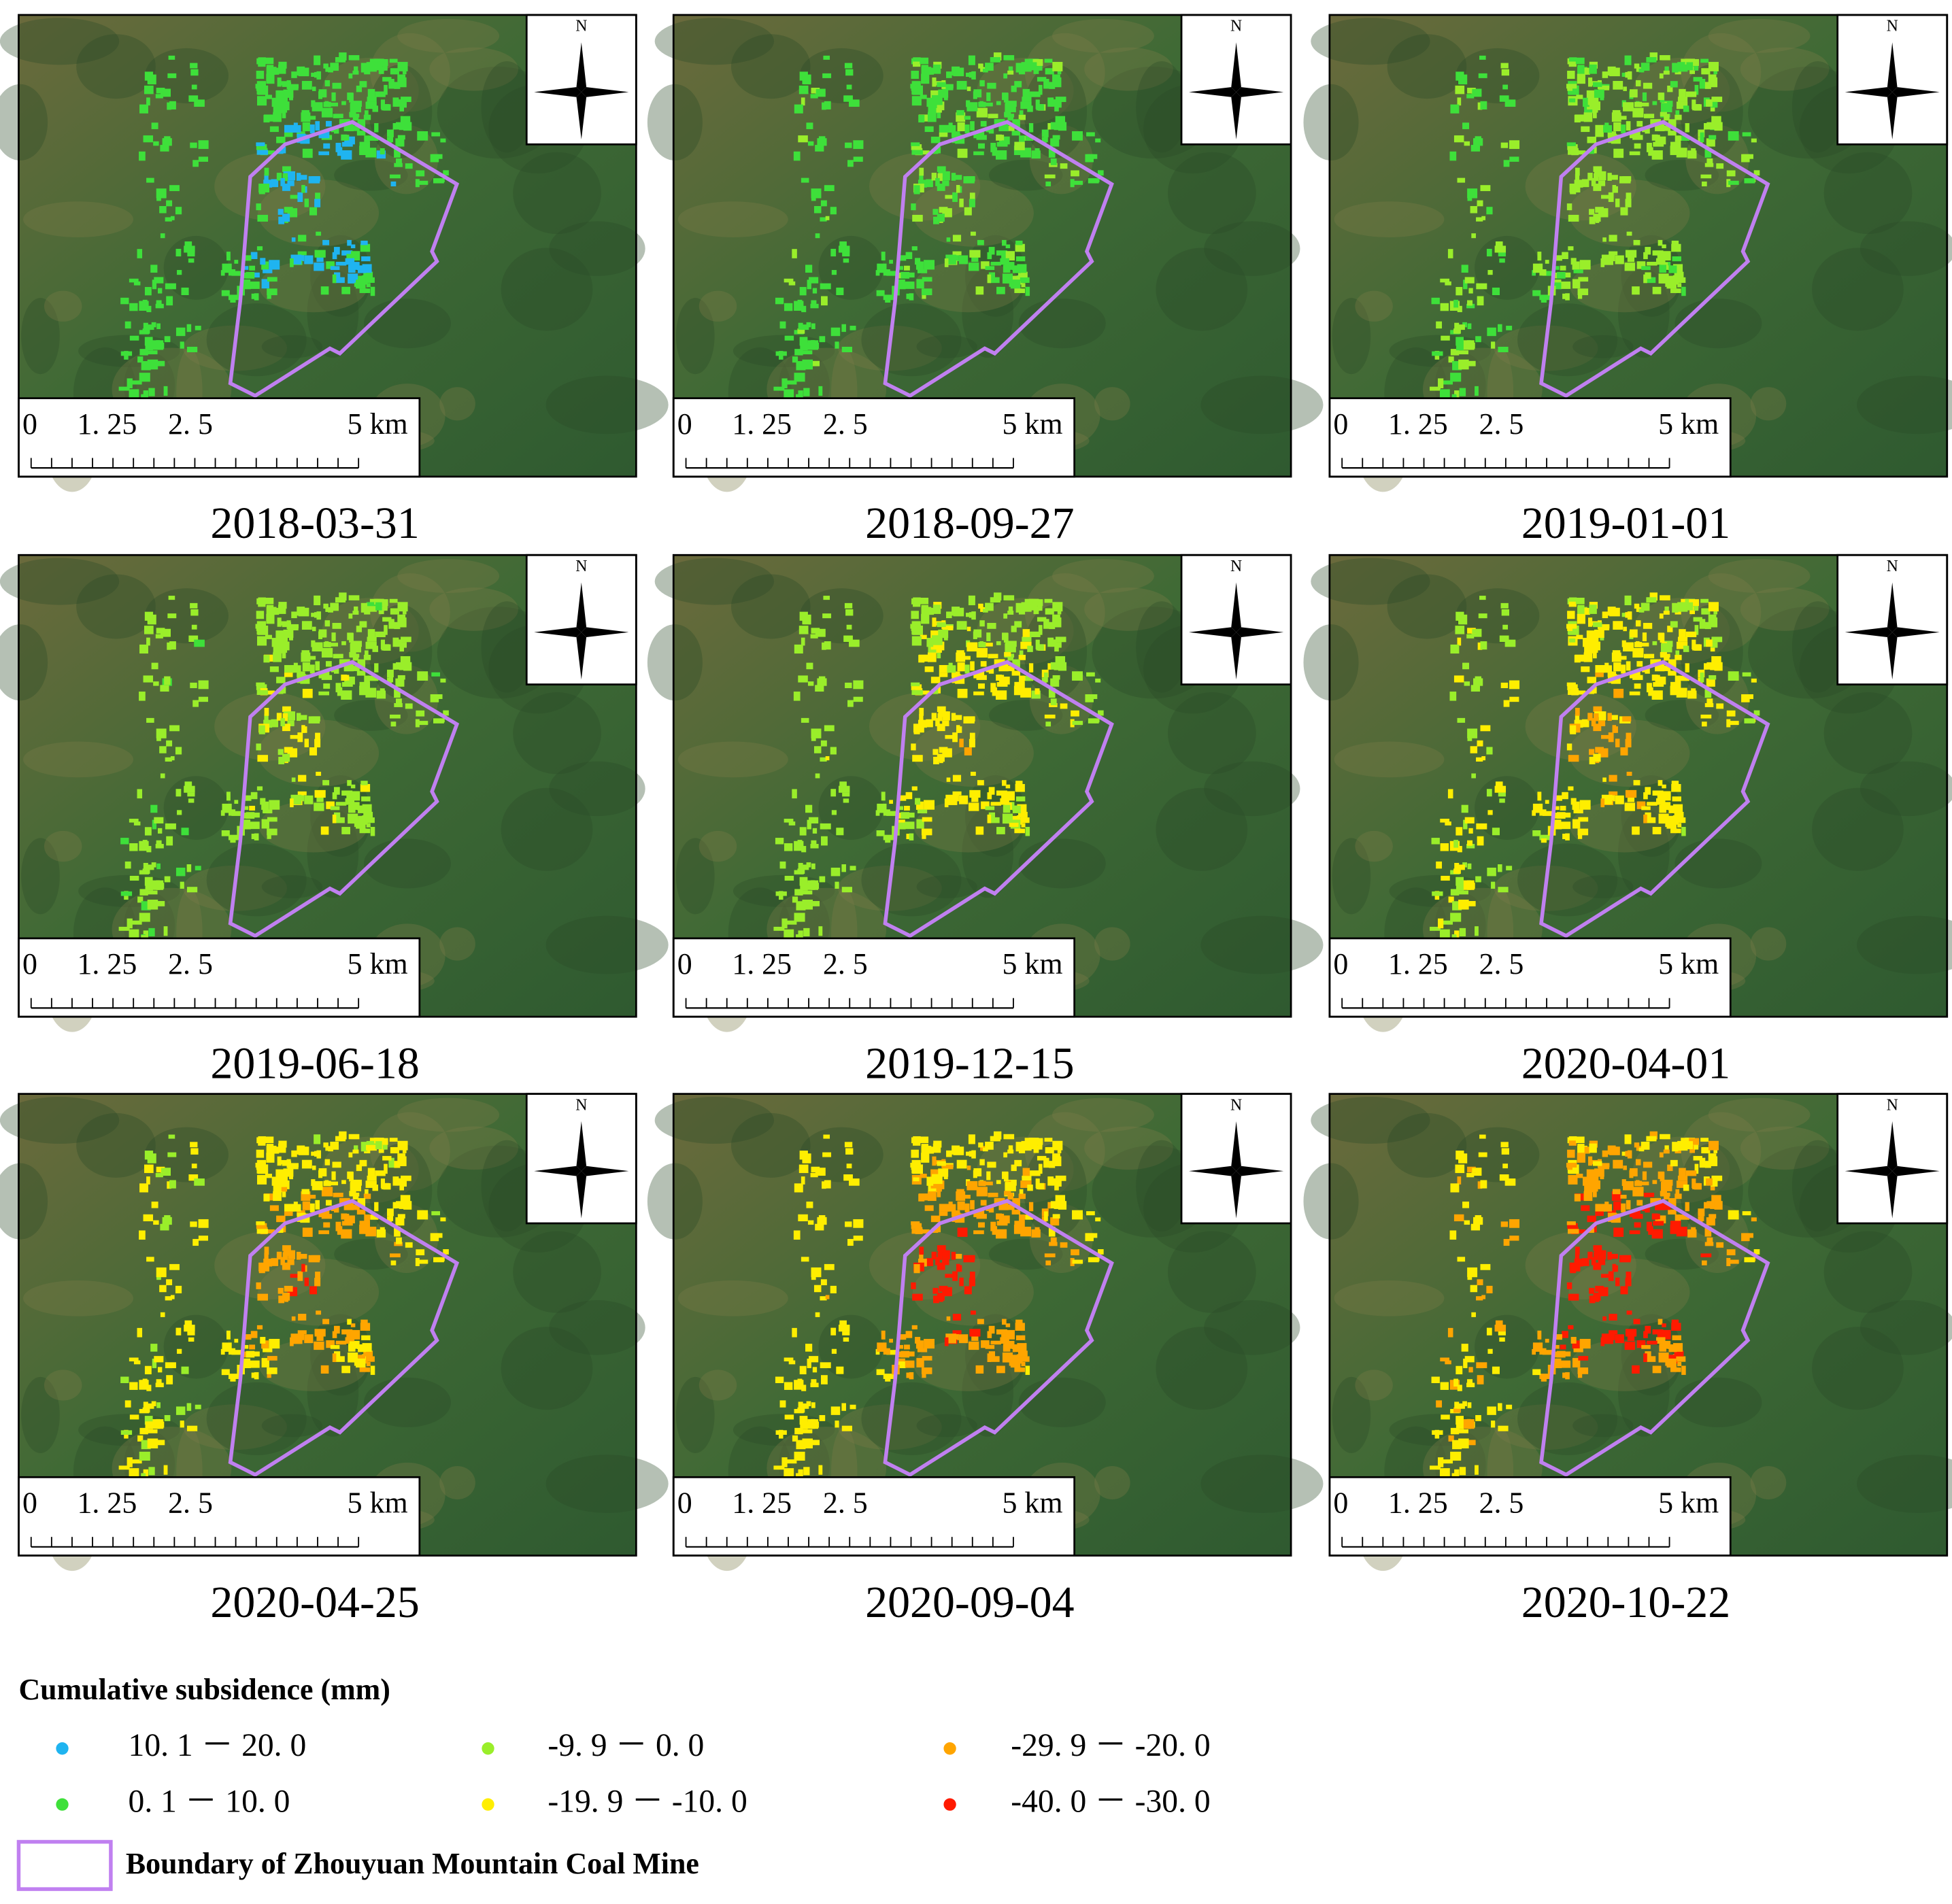 The width and height of the screenshot is (1952, 1904). Describe the element at coordinates (1655, 259) in the screenshot. I see `mine-boundary` at that location.